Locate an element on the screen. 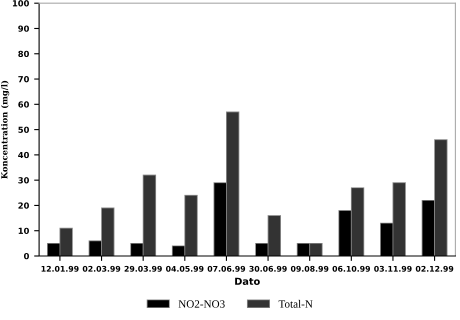 The height and width of the screenshot is (320, 460). y-axis-title: Koncentration (mg/l) is located at coordinates (5, 129).